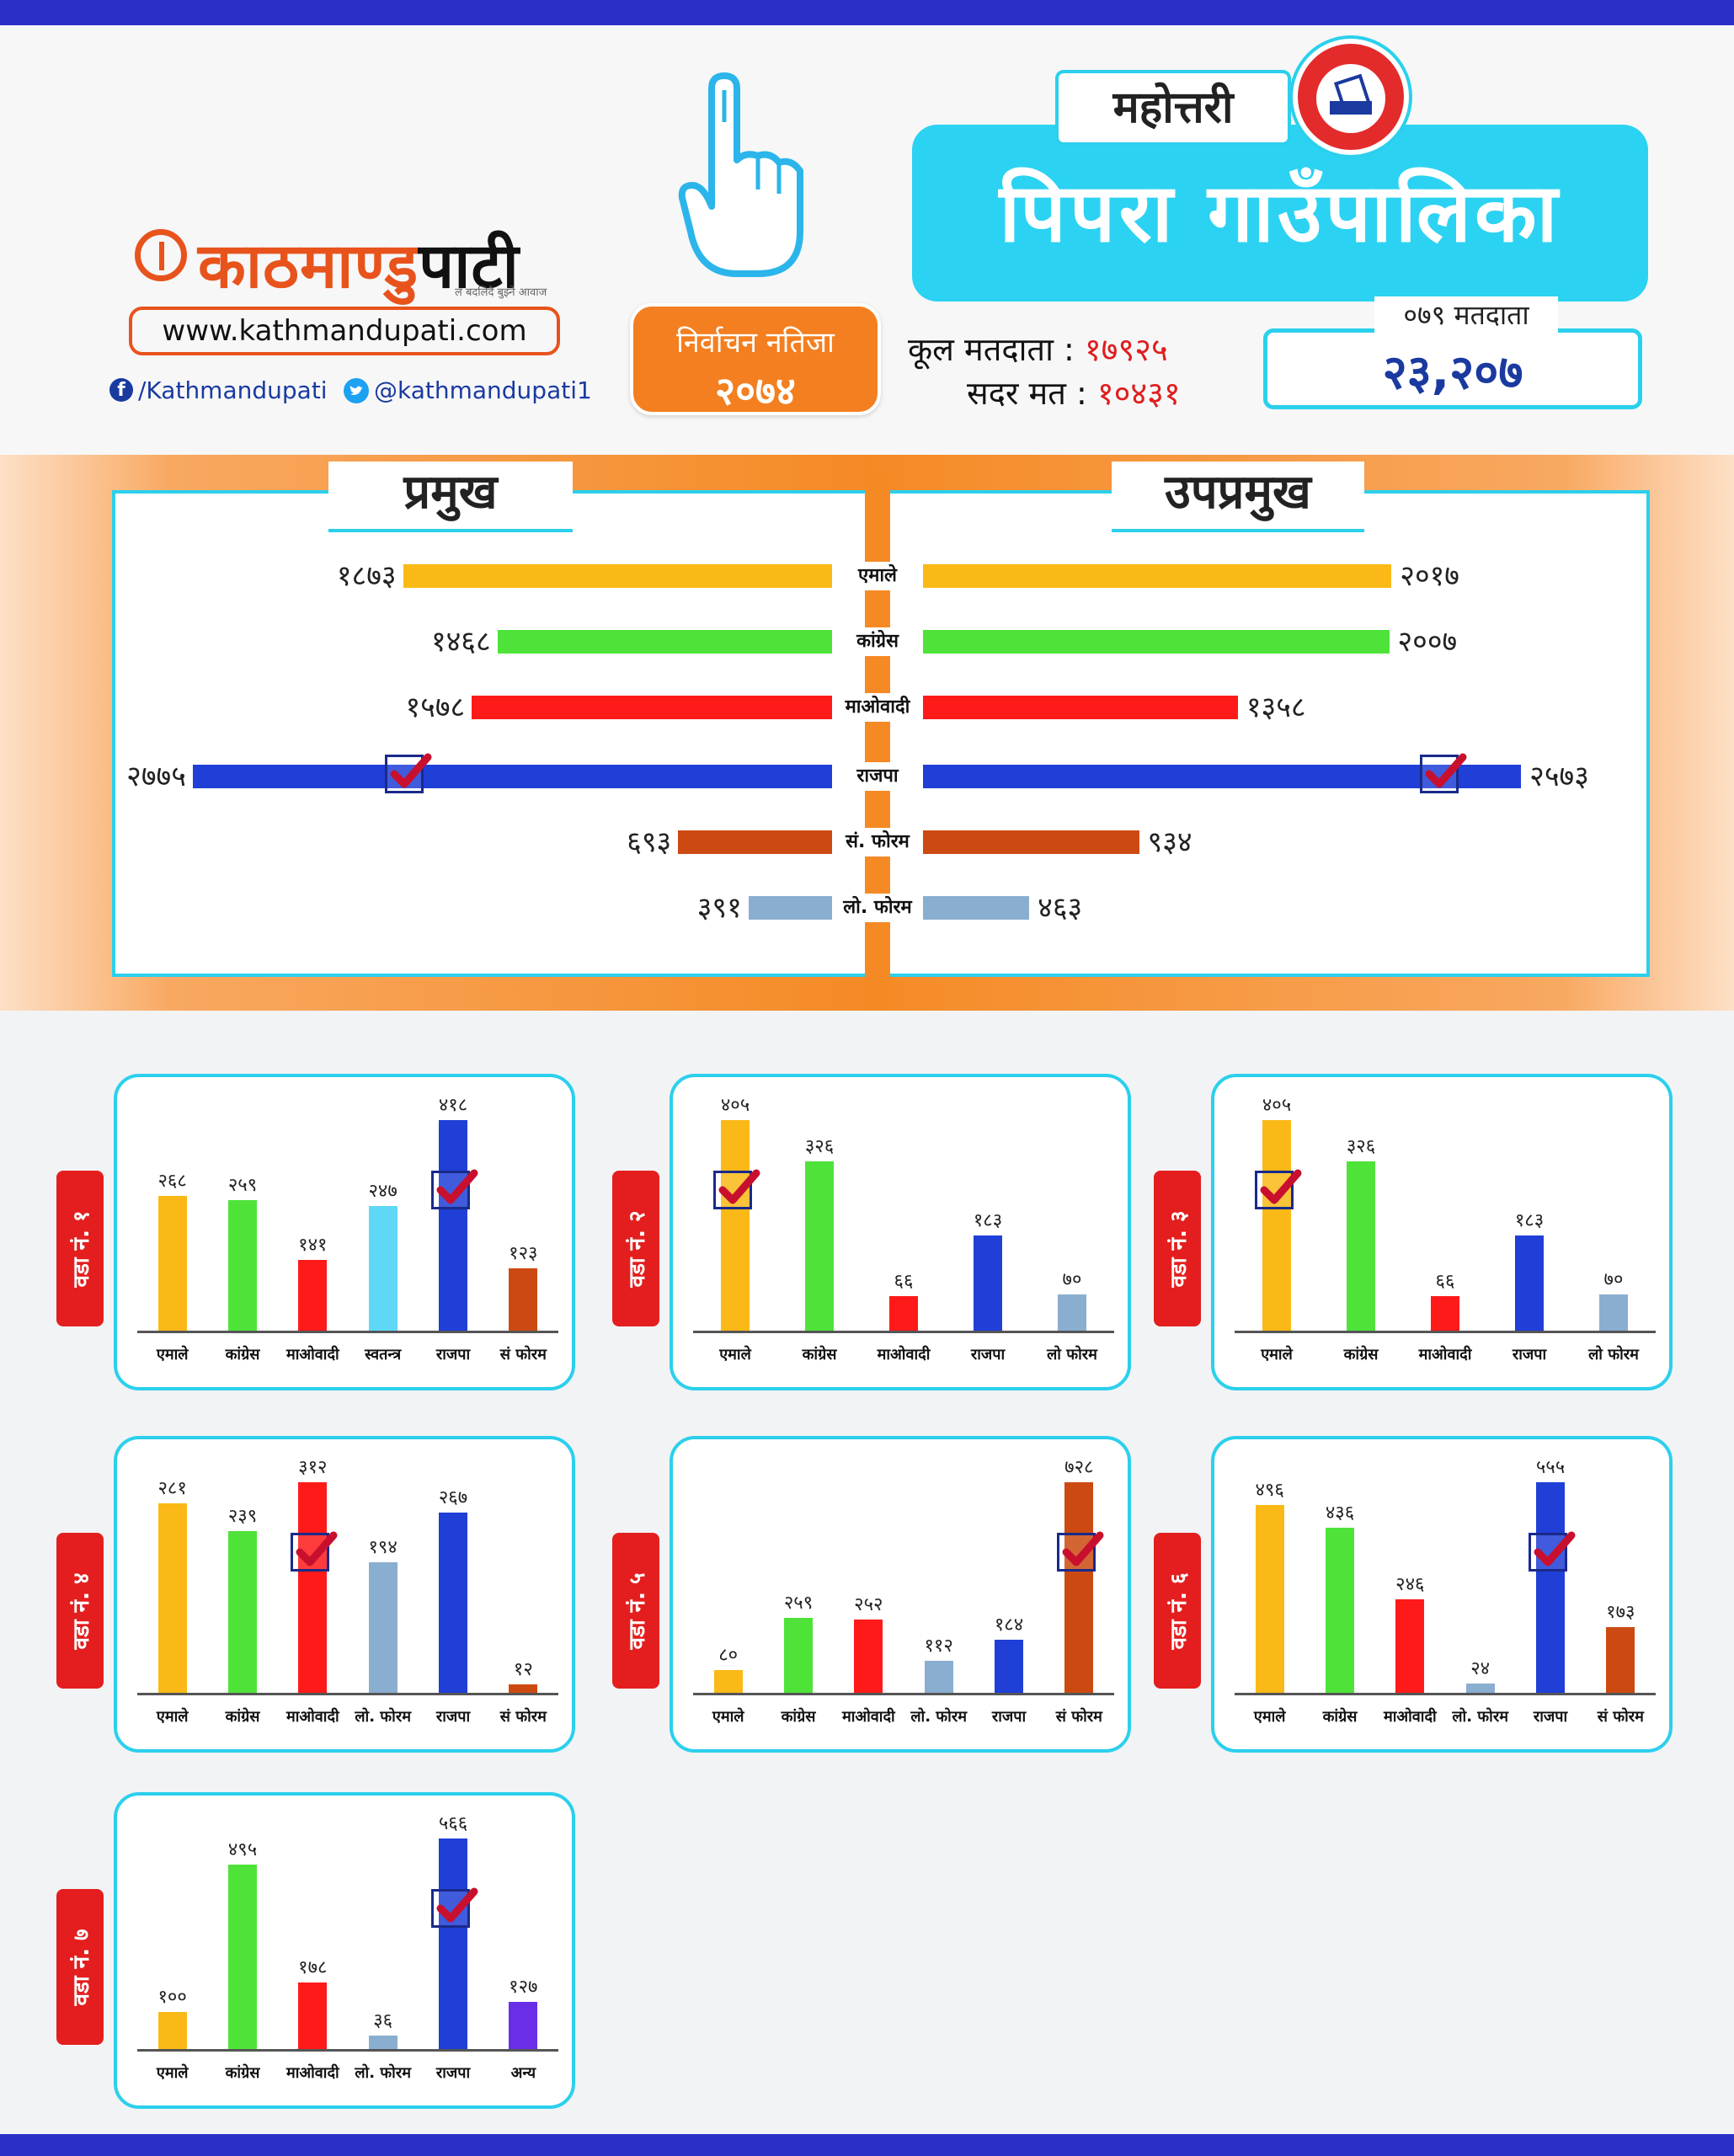  What do you see at coordinates (172, 1181) in the screenshot?
I see `ward-value-label: २६८` at bounding box center [172, 1181].